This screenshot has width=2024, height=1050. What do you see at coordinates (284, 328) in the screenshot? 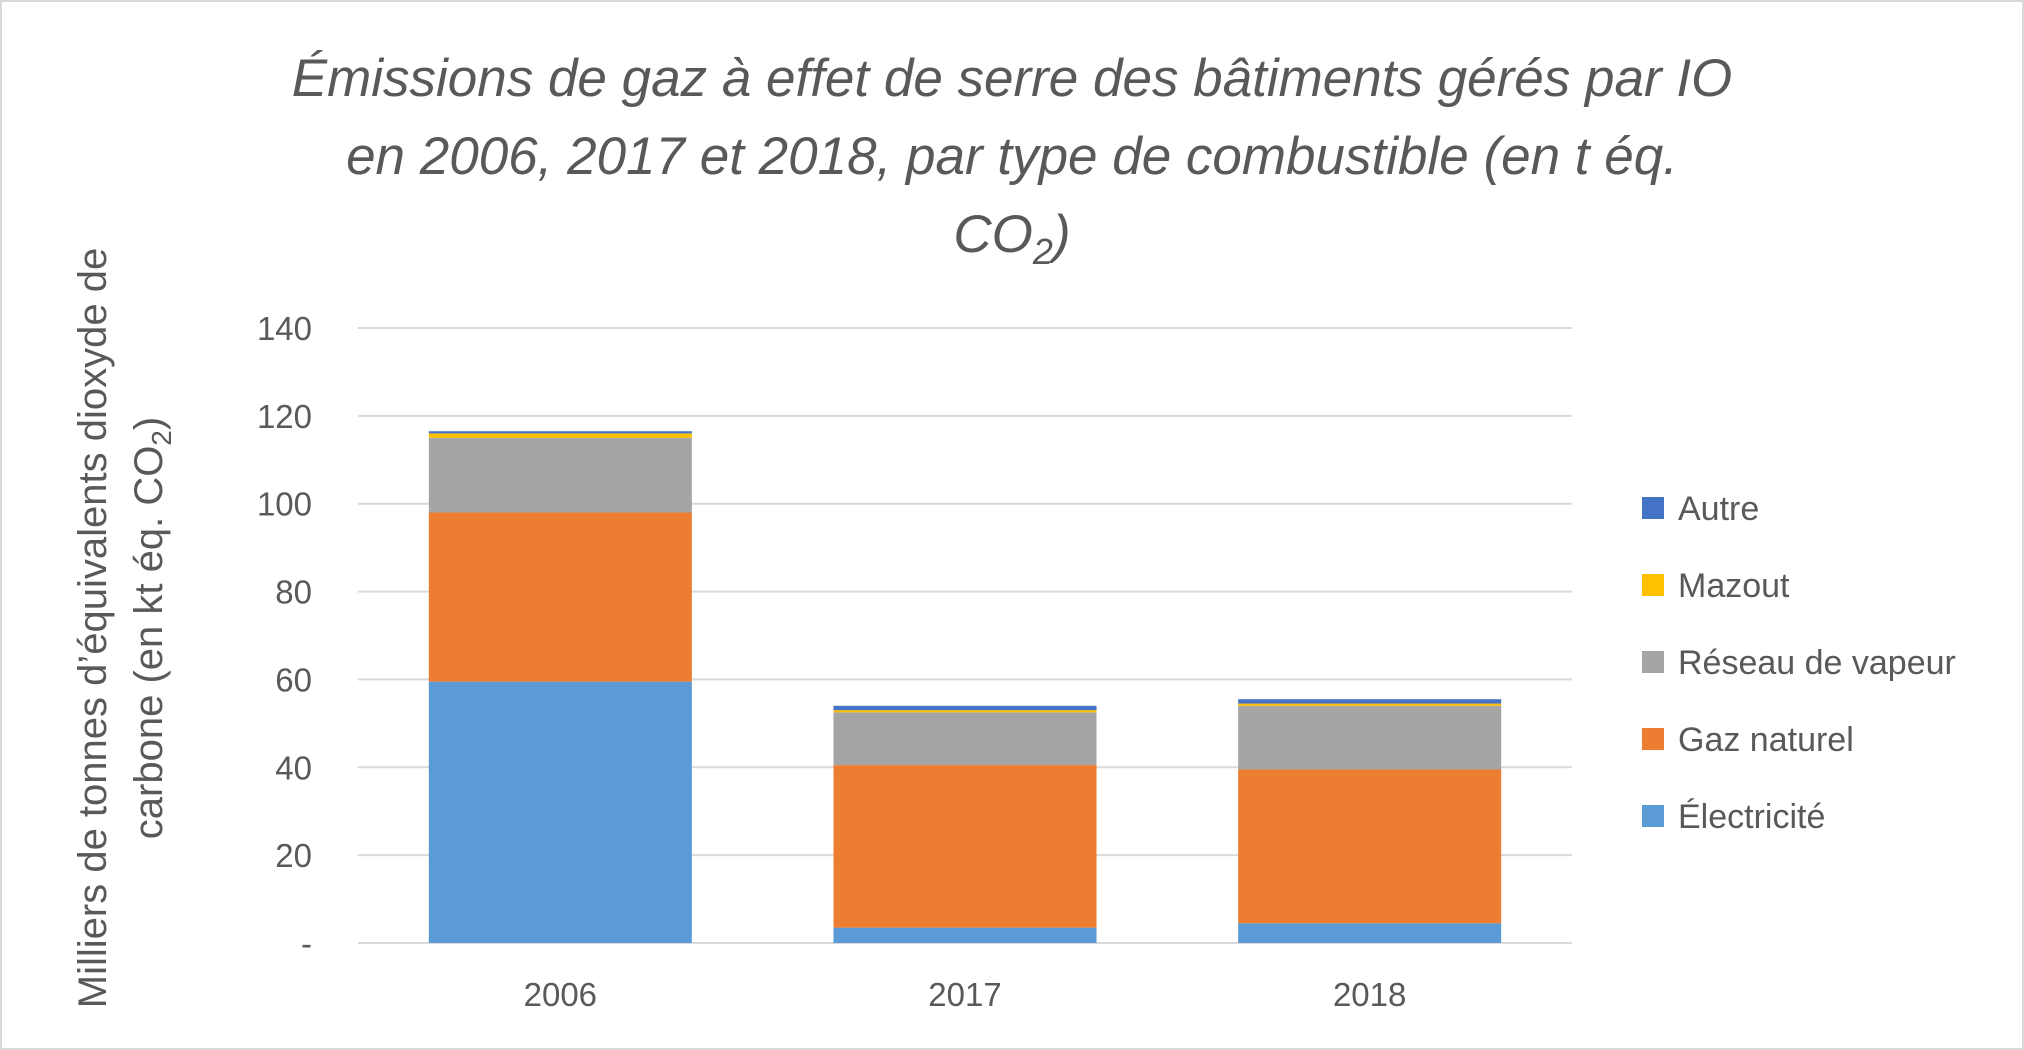
I see `y-tick-label: 140` at bounding box center [284, 328].